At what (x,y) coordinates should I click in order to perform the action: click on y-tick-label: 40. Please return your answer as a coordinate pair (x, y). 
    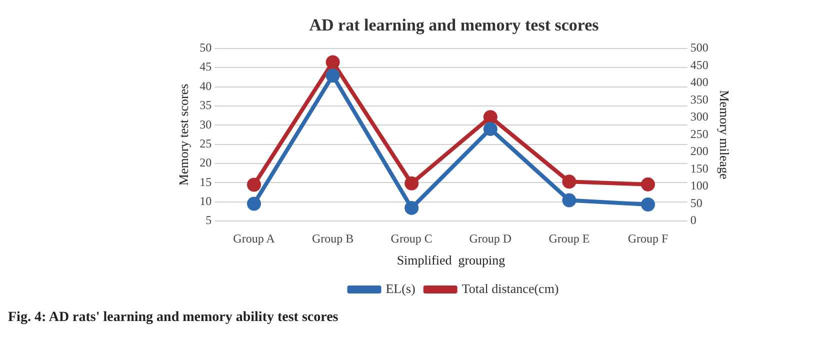
    Looking at the image, I should click on (206, 85).